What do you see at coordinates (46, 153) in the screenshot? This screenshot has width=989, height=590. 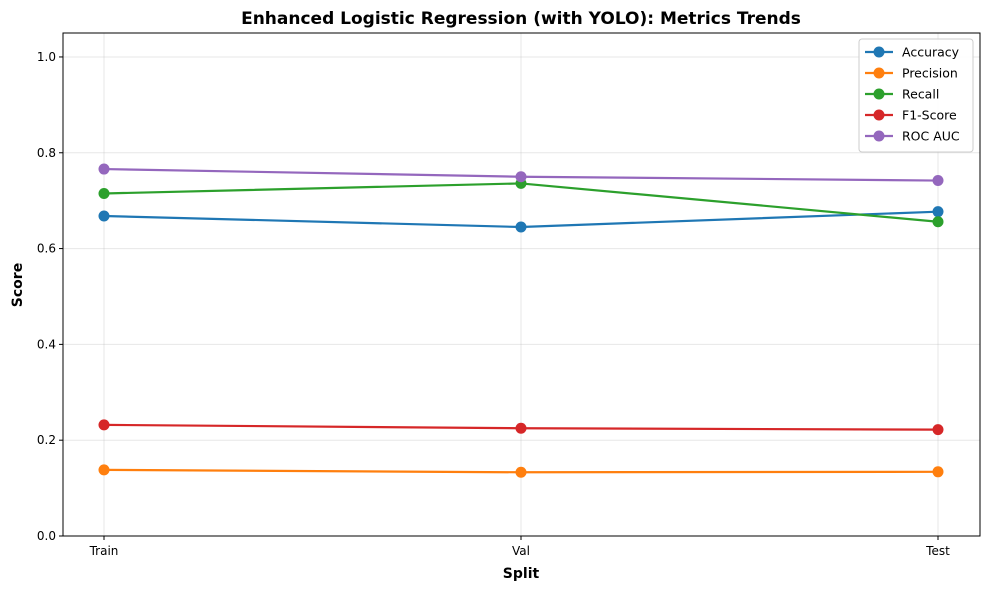 I see `y-tick-label: 0.8` at bounding box center [46, 153].